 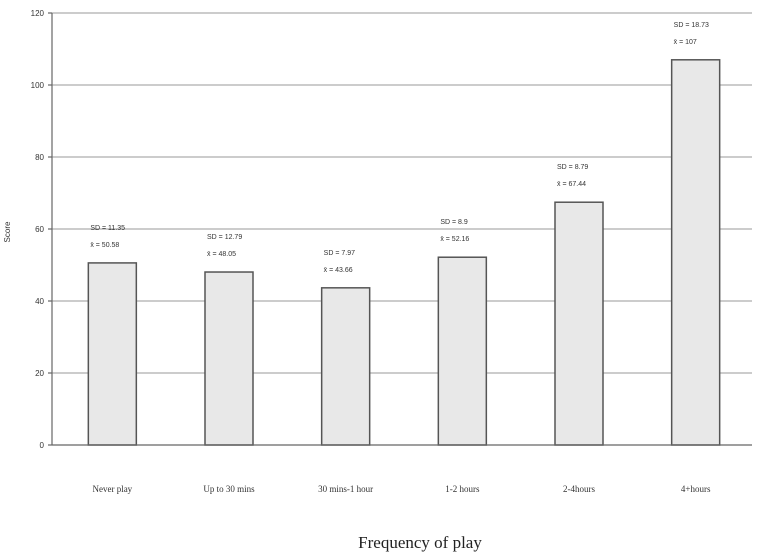 I want to click on y-tick-label: 40, so click(x=39, y=301).